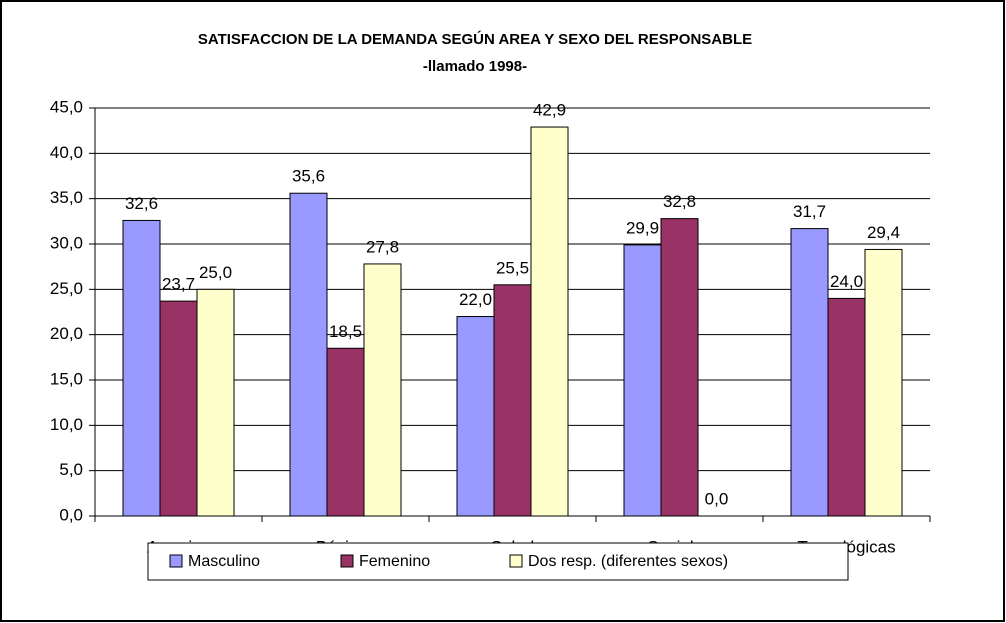 This screenshot has height=623, width=1006. What do you see at coordinates (66, 106) in the screenshot?
I see `y-tick-label: 45,0` at bounding box center [66, 106].